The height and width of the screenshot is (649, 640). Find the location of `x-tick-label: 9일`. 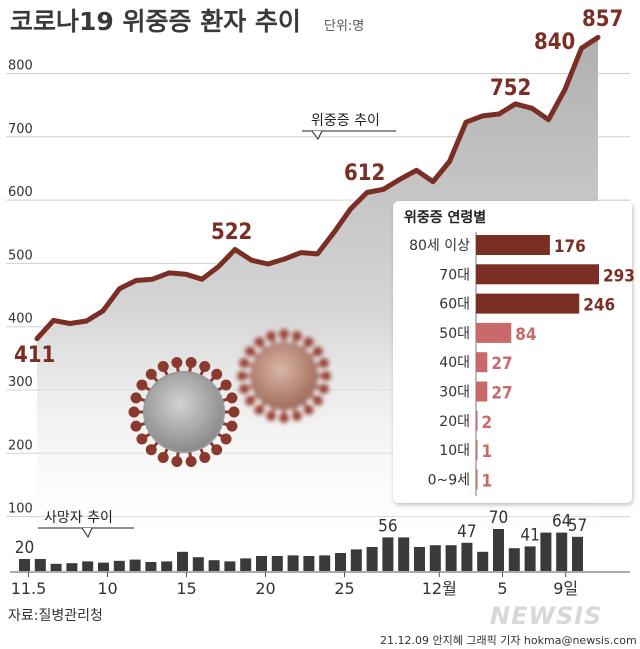

x-tick-label: 9일 is located at coordinates (565, 588).